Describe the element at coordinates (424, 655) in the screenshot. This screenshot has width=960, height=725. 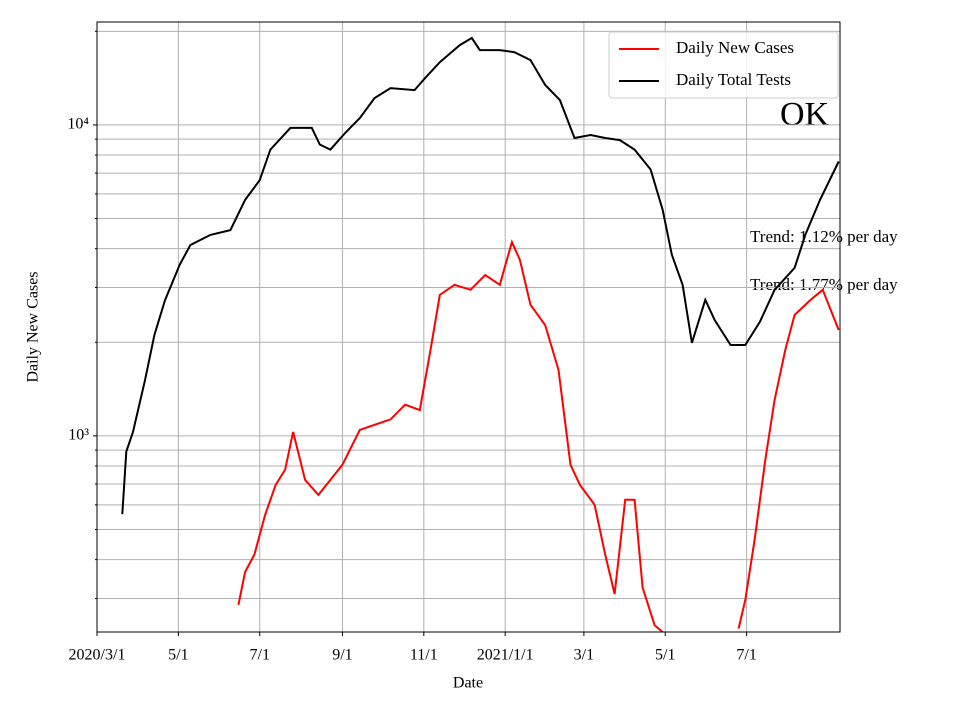
I see `x-tick-label: 11/1` at that location.